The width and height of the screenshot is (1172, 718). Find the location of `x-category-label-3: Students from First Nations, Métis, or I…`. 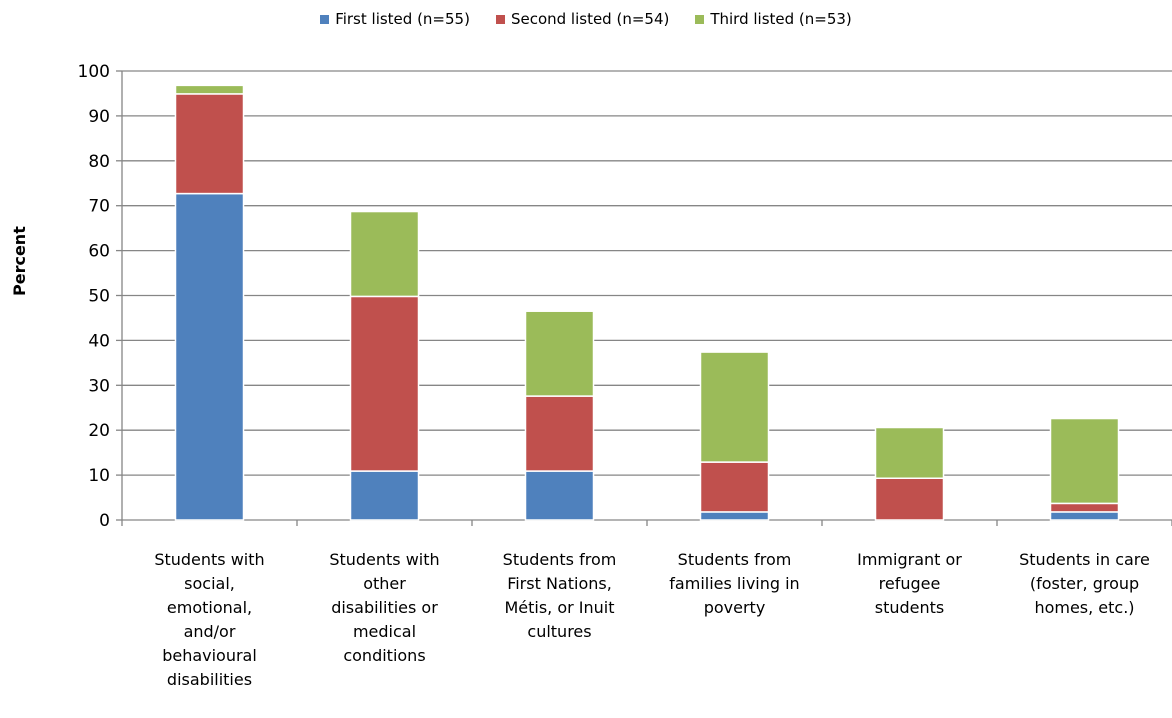

x-category-label-3: Students from First Nations, Métis, or I… is located at coordinates (559, 595).